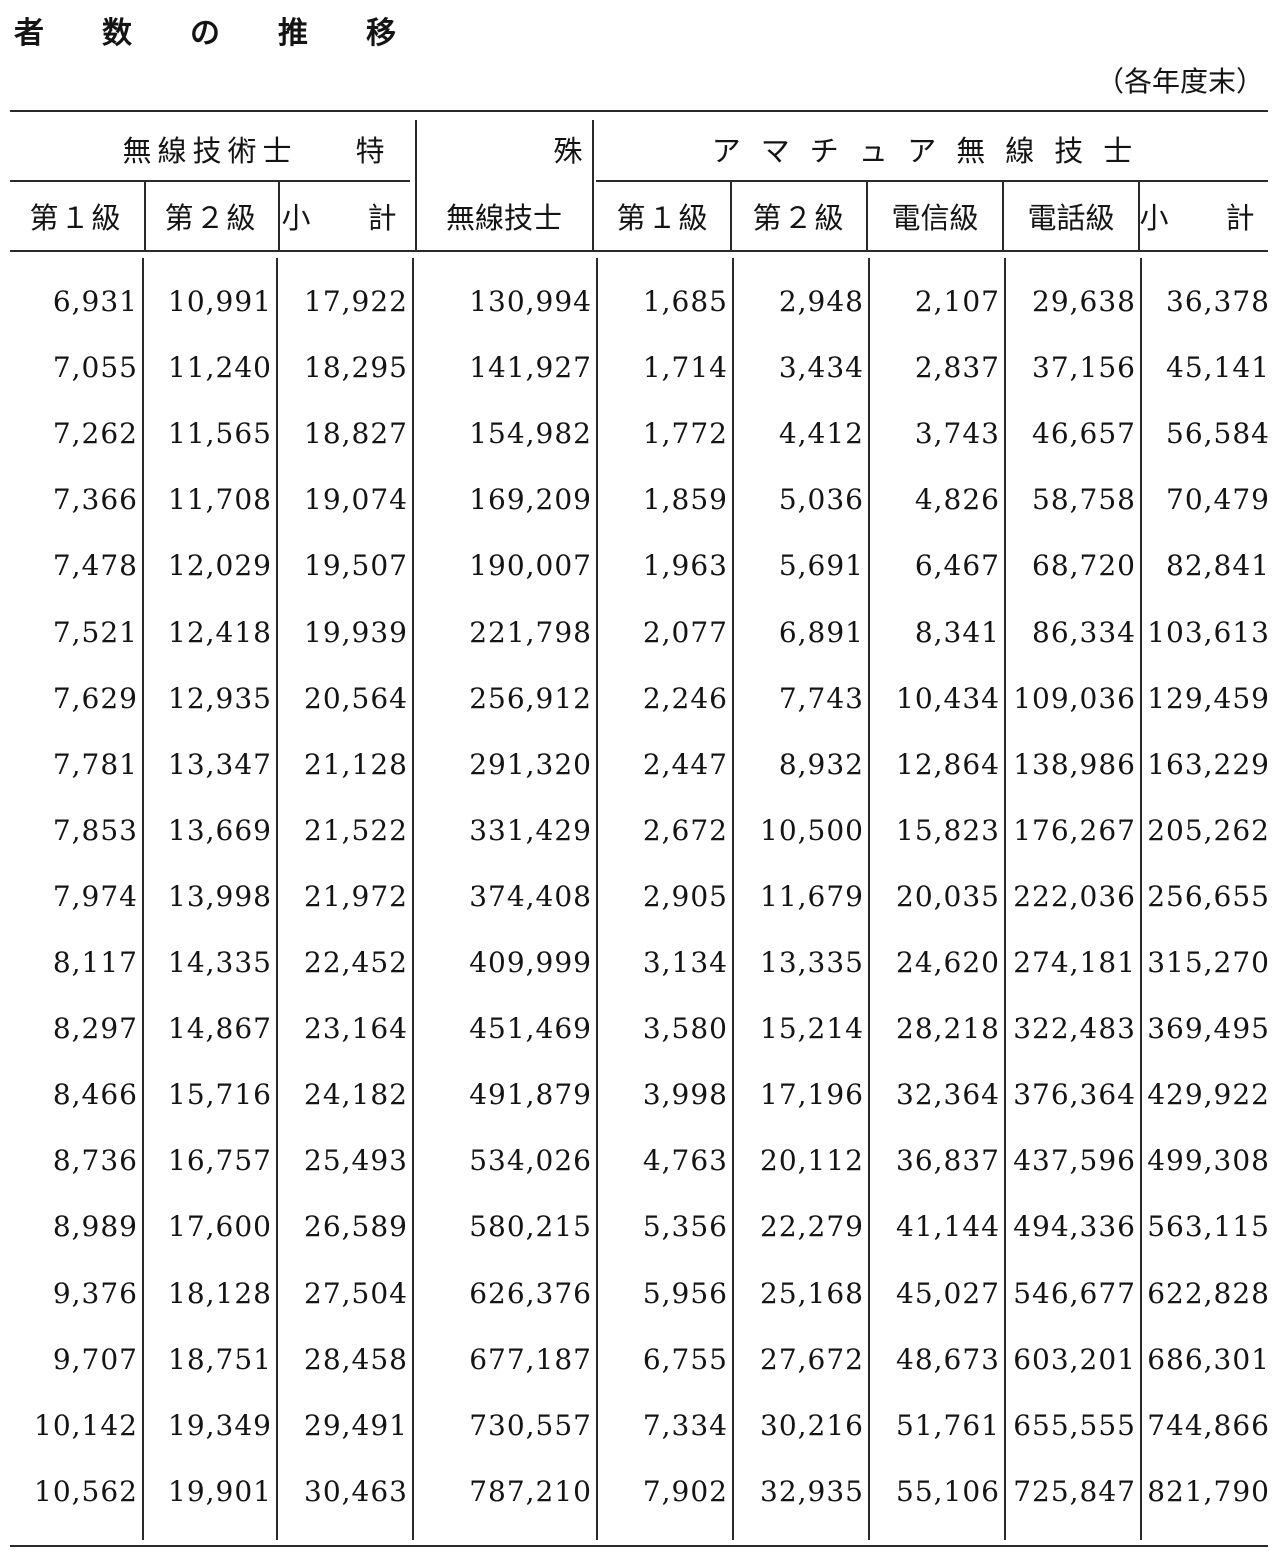 Image resolution: width=1278 pixels, height=1554 pixels. Describe the element at coordinates (356, 1359) in the screenshot. I see `cell-musen-subtotal: 28,458` at that location.